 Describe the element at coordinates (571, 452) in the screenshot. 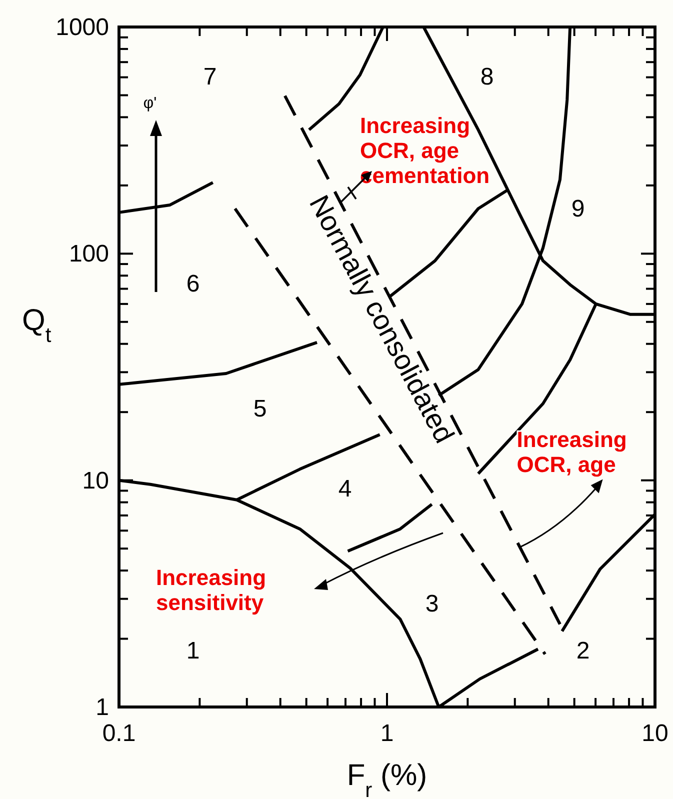

I see `annotation: Increasing OCR, age` at that location.